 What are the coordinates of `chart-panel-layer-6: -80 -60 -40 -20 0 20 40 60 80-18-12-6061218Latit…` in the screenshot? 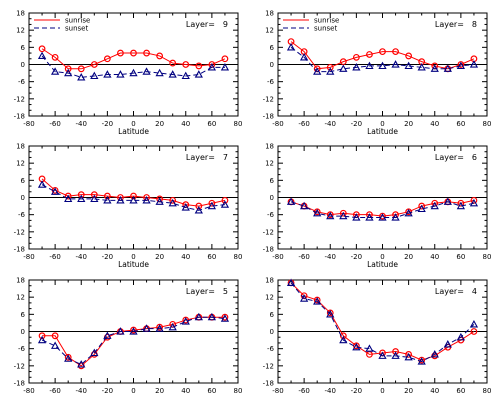 It's located at (377, 206).